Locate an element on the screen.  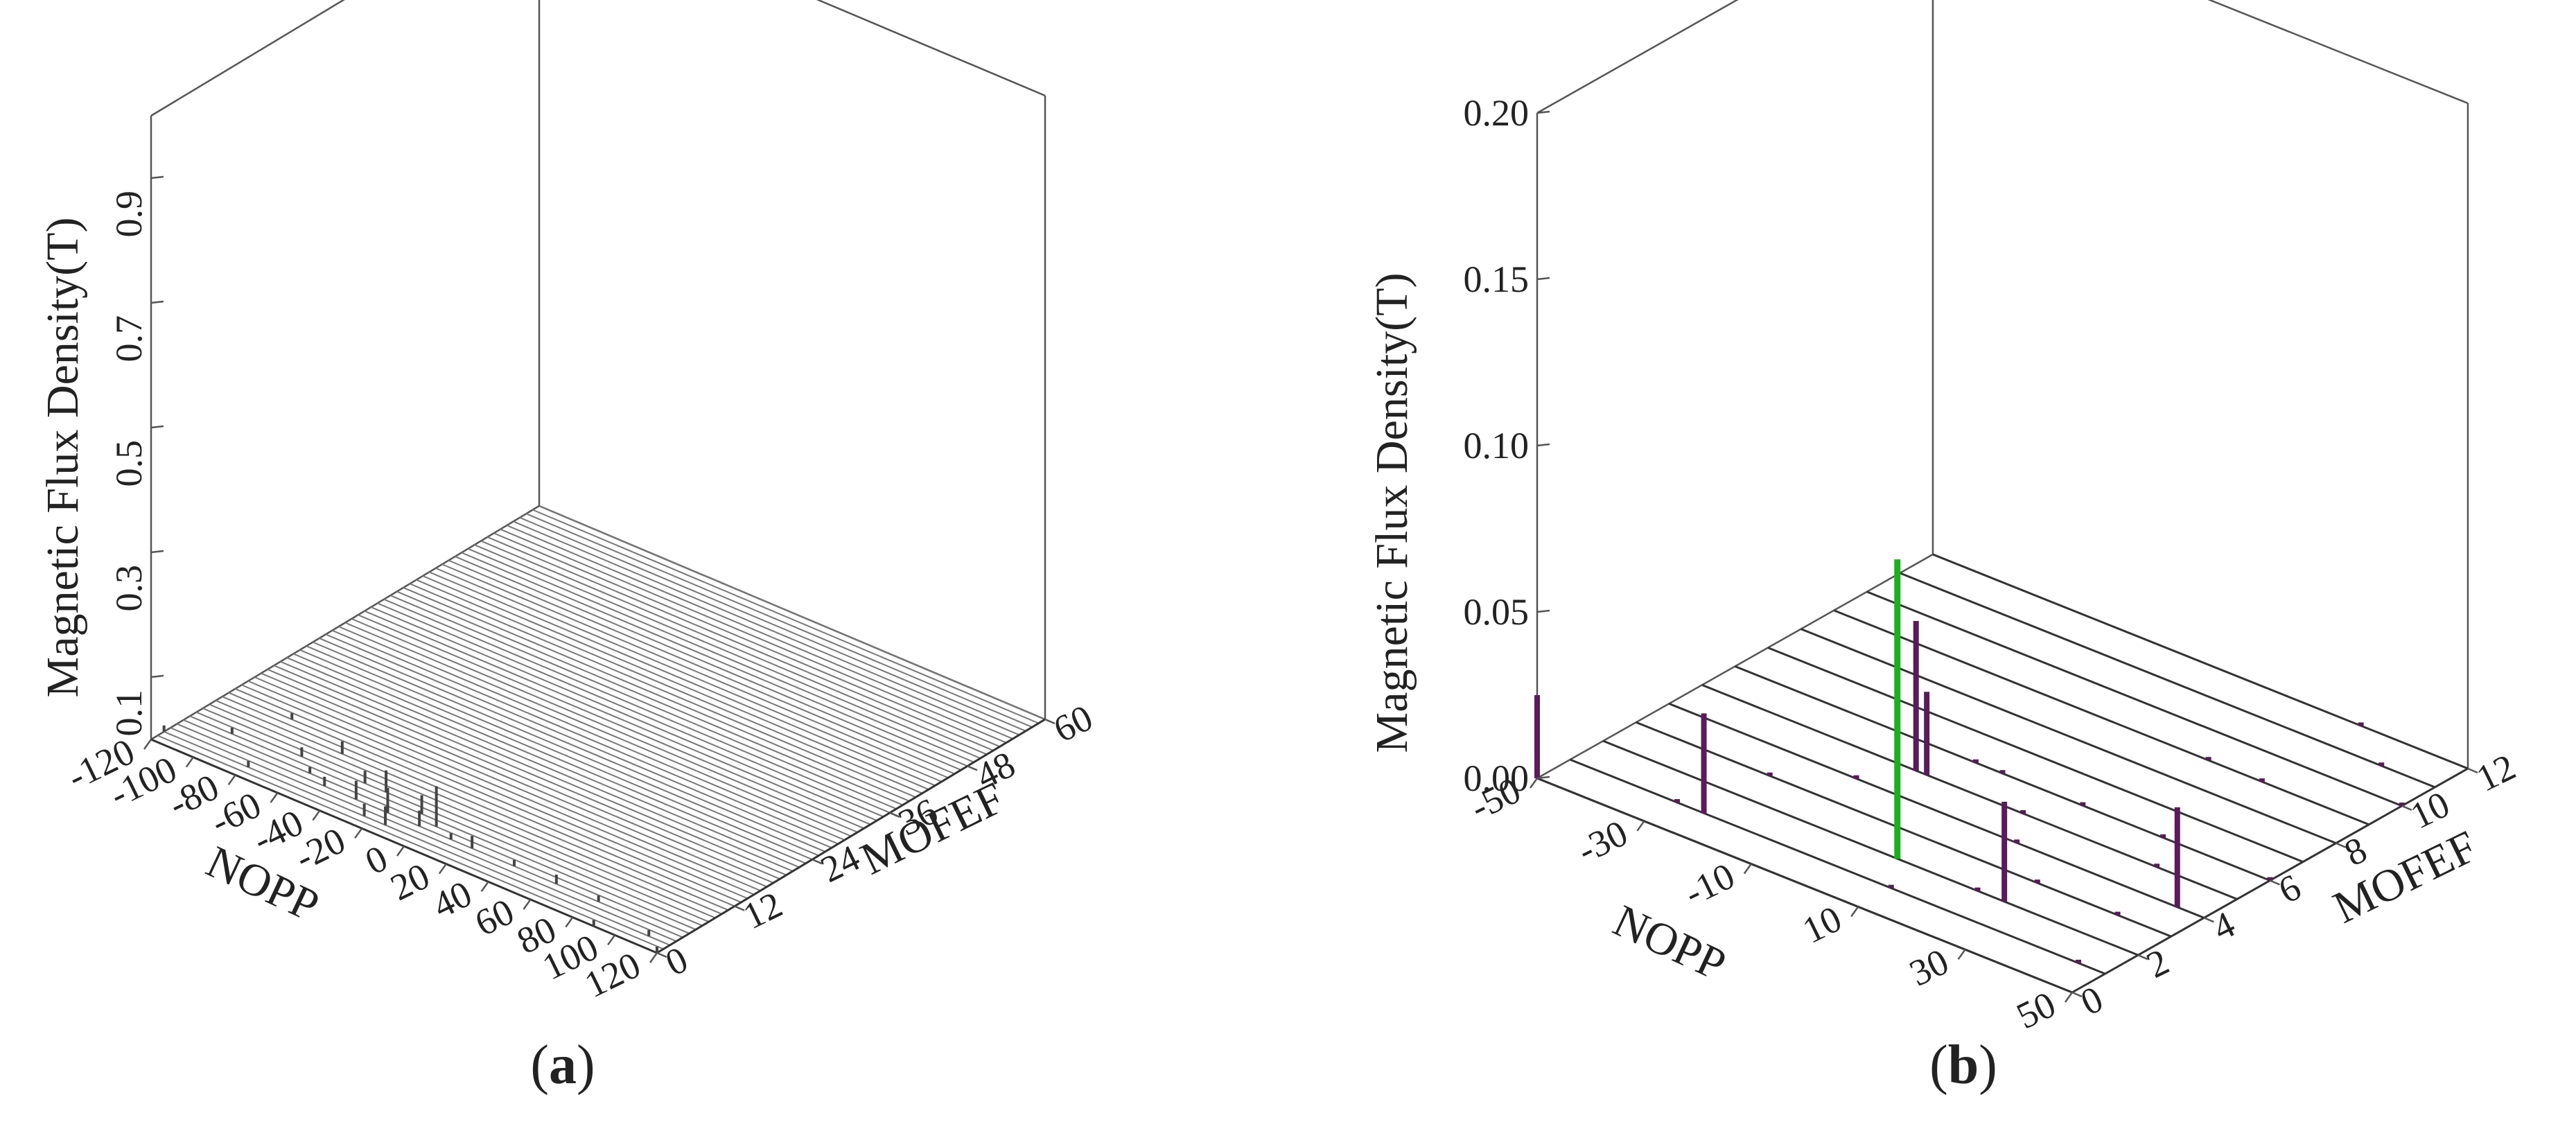
y-tick-label: 60 is located at coordinates (1073, 723).